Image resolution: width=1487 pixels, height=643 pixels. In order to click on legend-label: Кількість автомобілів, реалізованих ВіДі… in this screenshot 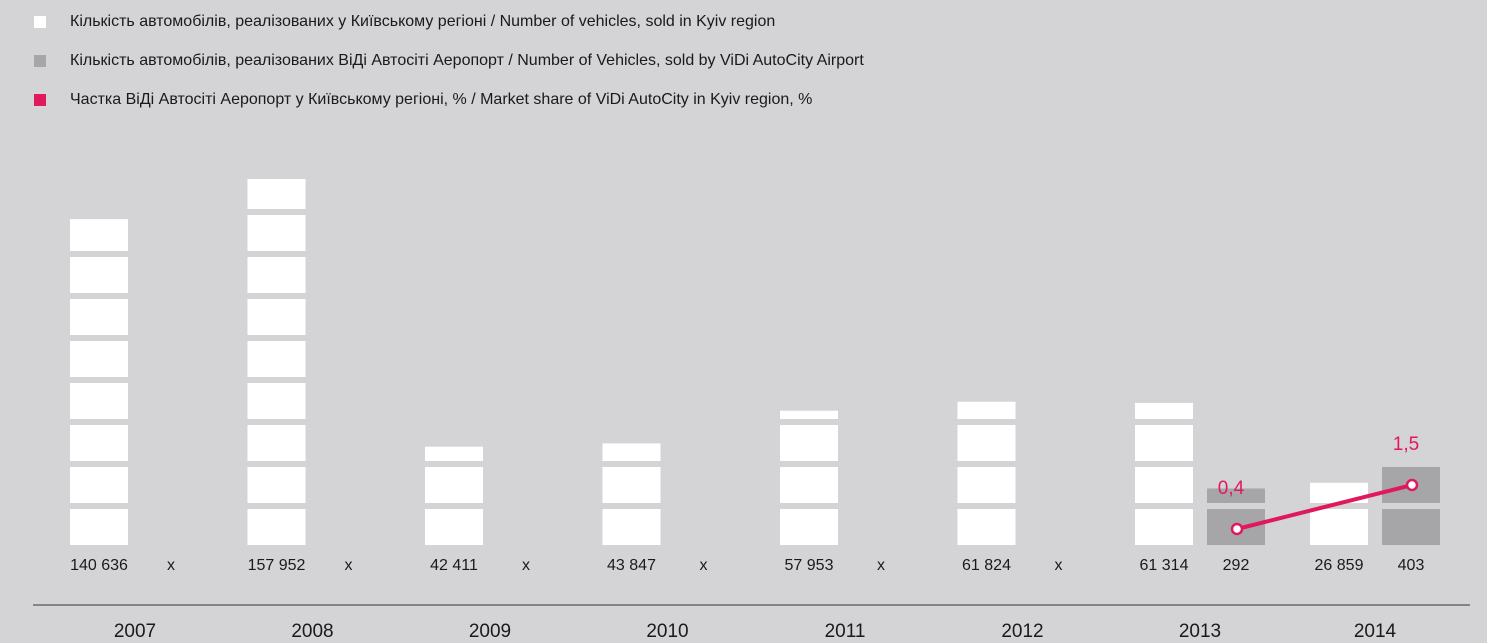, I will do `click(467, 60)`.